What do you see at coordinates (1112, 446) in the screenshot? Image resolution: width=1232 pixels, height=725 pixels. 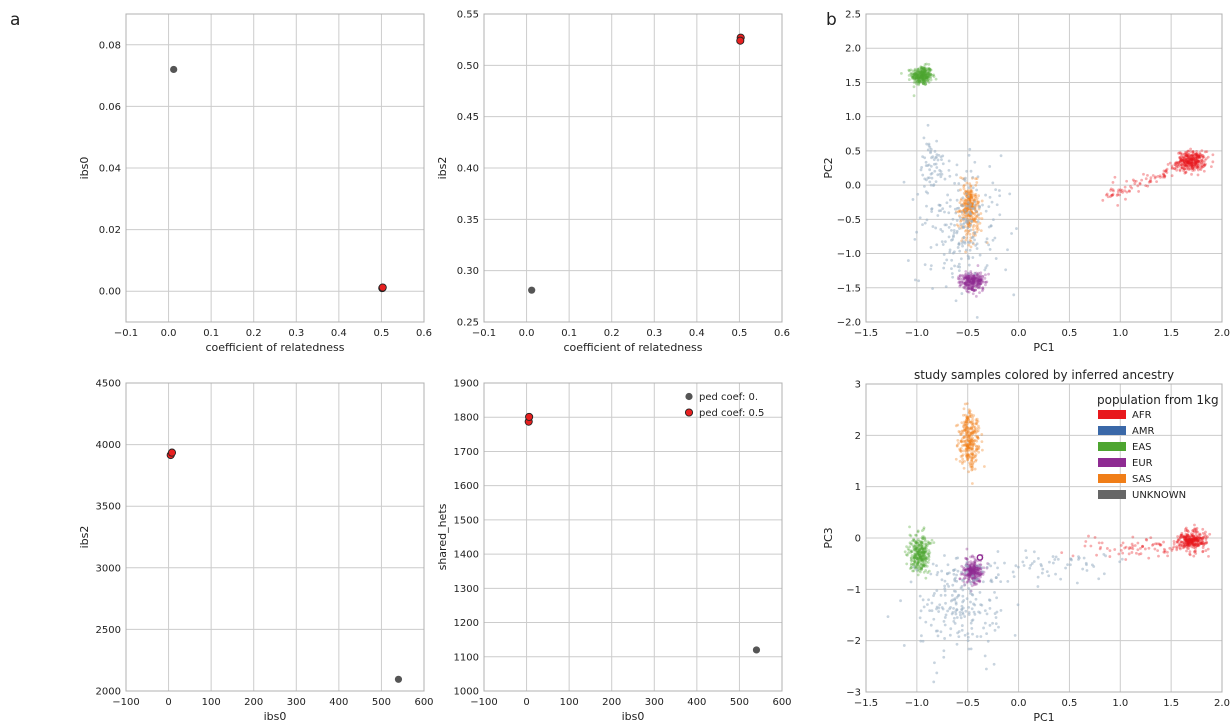 I see `legend-swatch` at bounding box center [1112, 446].